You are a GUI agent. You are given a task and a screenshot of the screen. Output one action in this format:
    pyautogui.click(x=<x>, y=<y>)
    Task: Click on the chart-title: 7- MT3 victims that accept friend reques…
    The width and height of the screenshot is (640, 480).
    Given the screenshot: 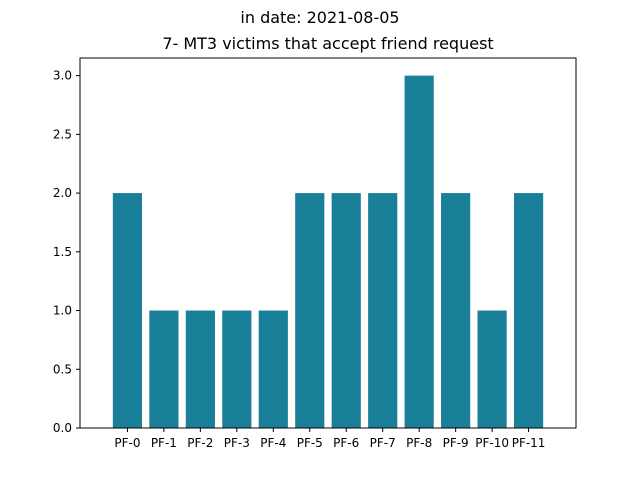 What is the action you would take?
    pyautogui.click(x=327, y=43)
    